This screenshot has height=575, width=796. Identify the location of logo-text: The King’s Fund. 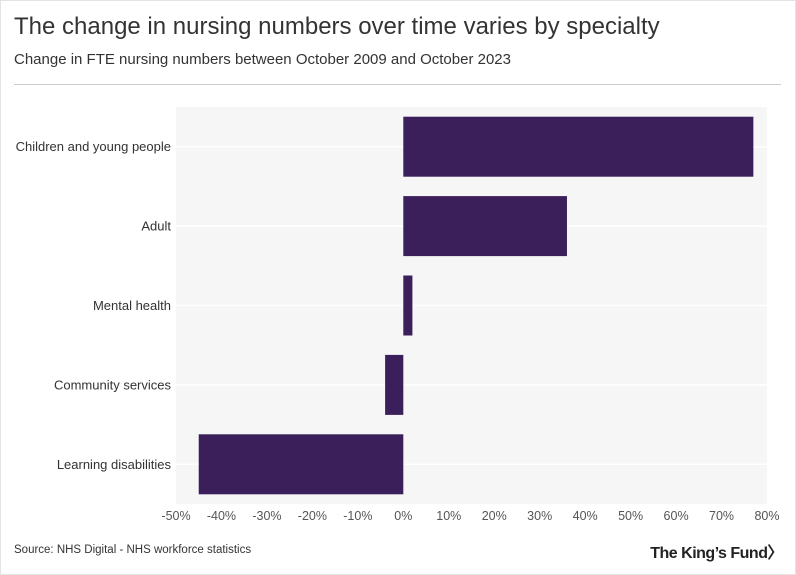
(709, 553).